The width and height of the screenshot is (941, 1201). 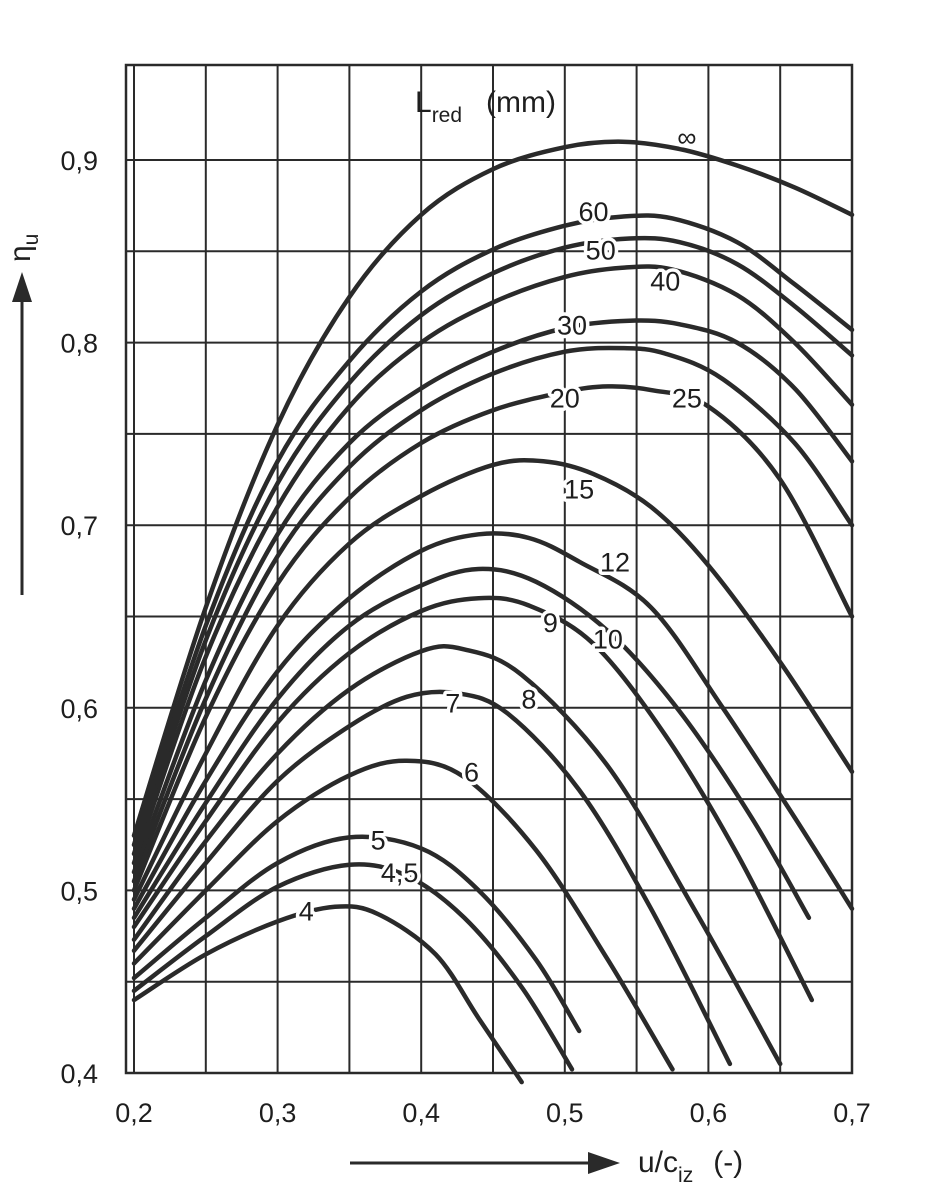 I want to click on curve-label: 10, so click(x=608, y=639).